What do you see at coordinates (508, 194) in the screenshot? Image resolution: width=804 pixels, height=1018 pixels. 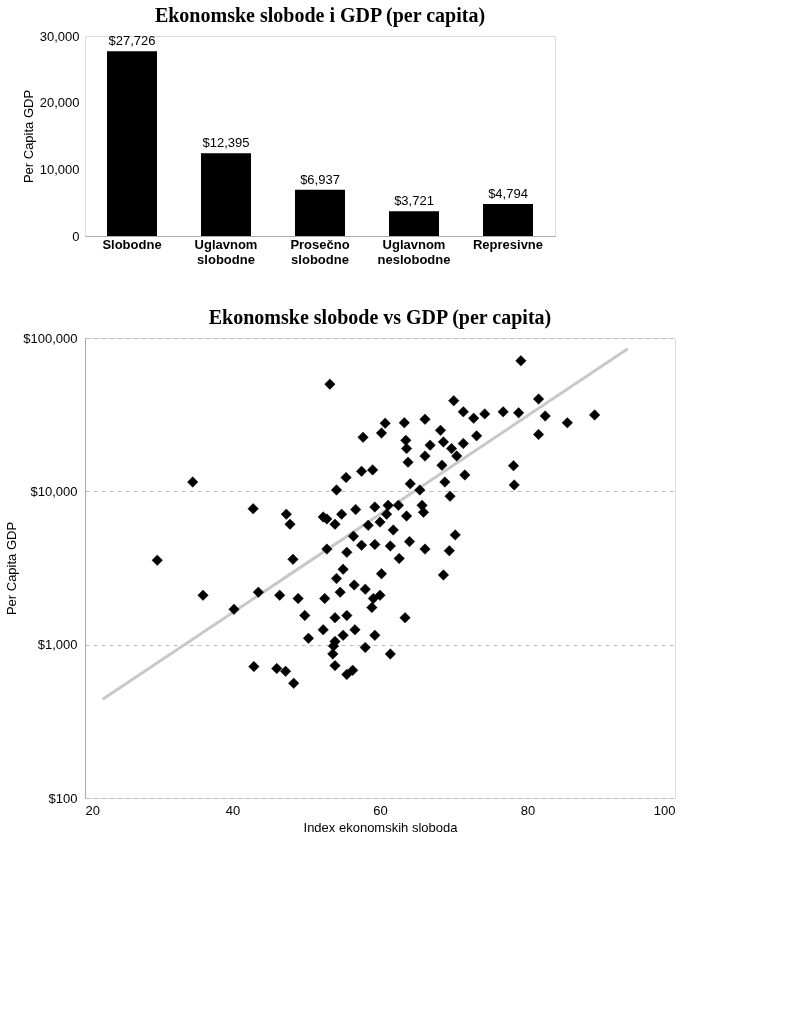 I see `data-label: $4,794` at bounding box center [508, 194].